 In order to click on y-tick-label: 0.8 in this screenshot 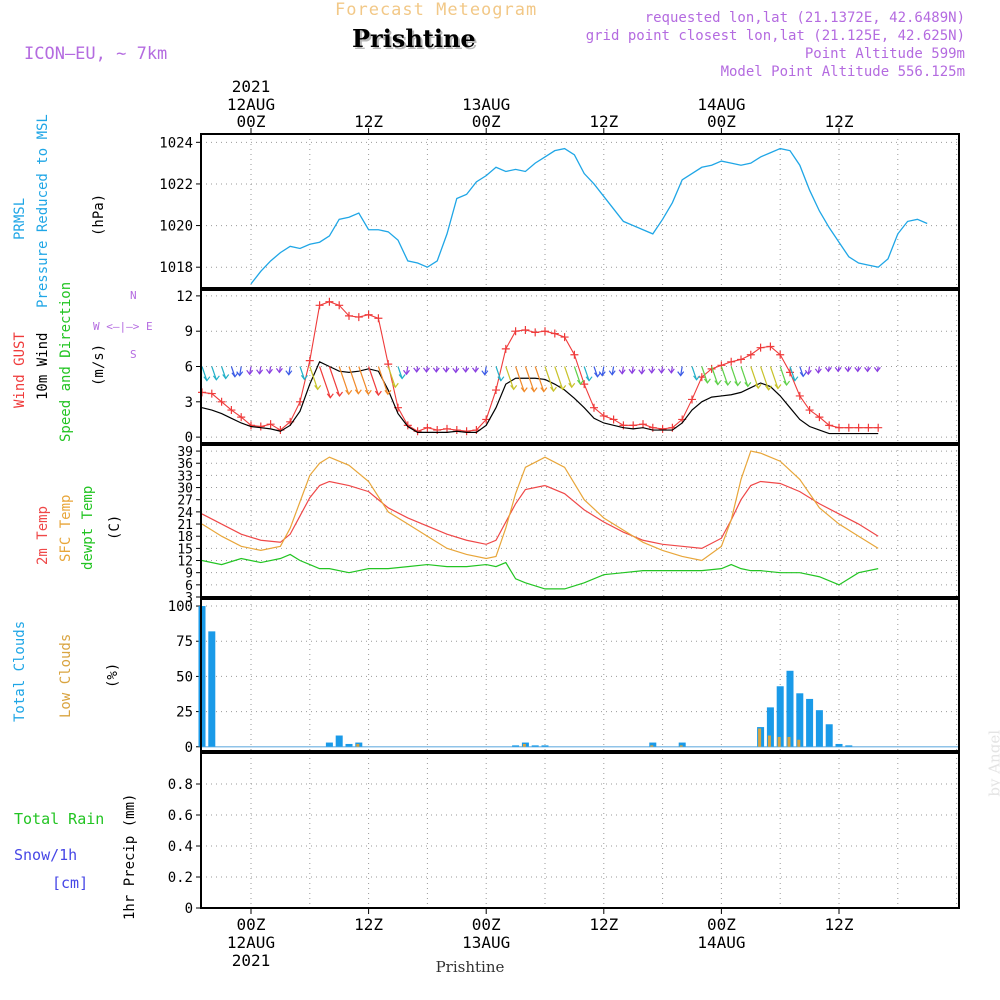, I will do `click(180, 785)`.